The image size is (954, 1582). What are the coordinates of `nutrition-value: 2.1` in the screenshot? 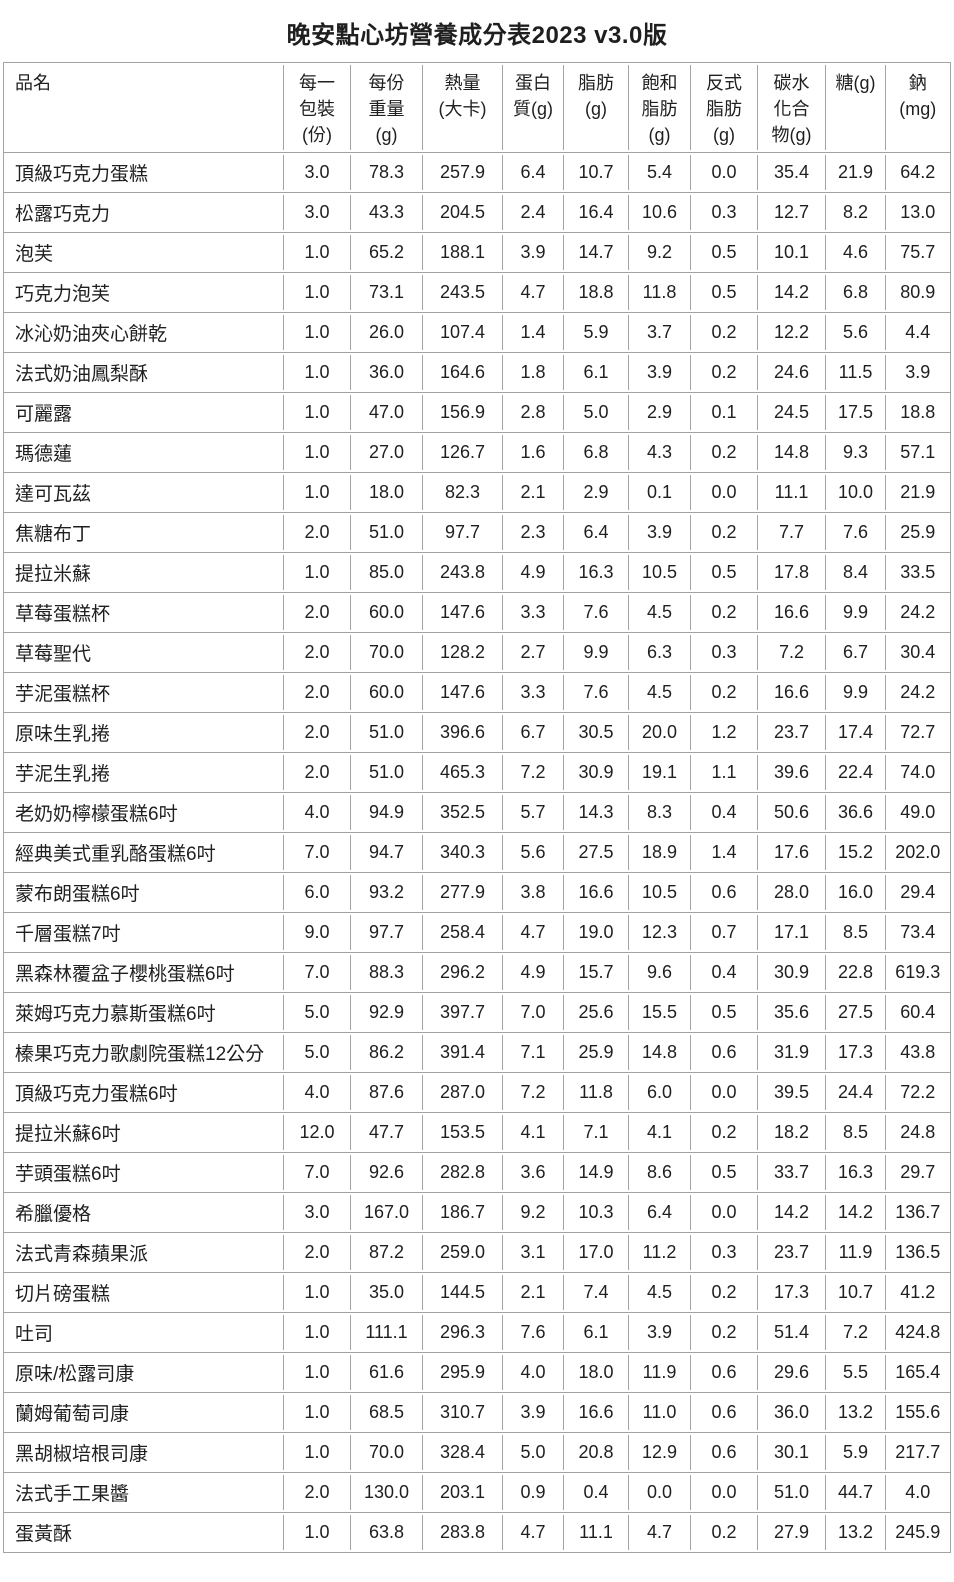 It's located at (533, 493).